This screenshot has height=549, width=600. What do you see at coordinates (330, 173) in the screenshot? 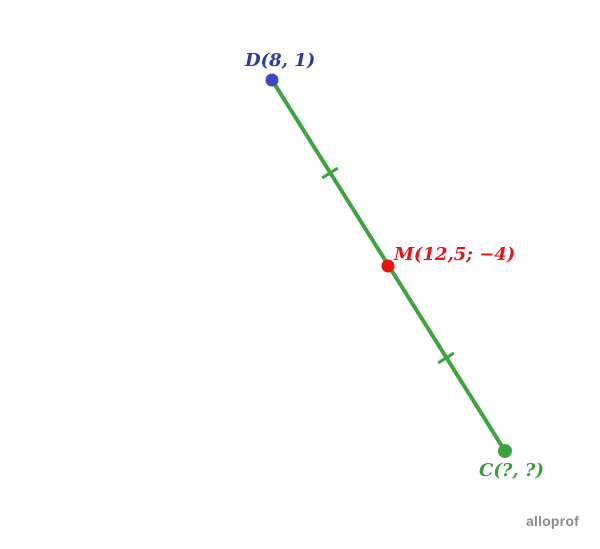
I see `equal-part-tick-upper` at bounding box center [330, 173].